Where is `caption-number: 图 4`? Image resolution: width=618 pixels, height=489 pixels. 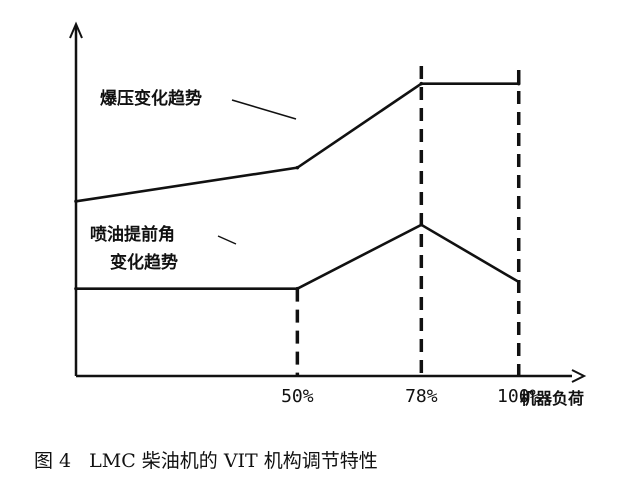 caption-number: 图 4 is located at coordinates (53, 461).